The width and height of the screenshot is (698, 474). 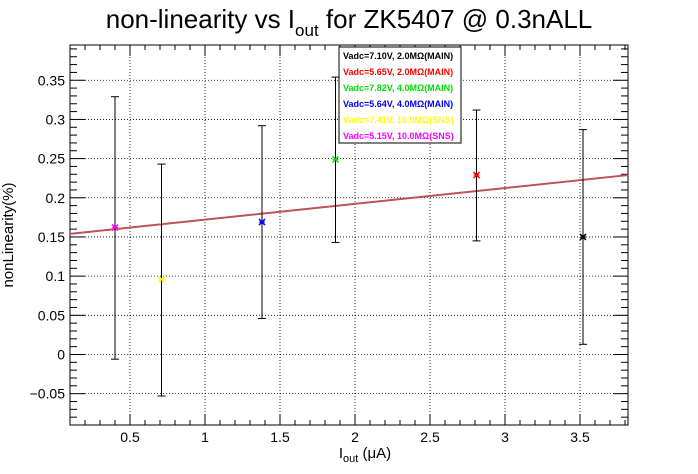 I want to click on y-tick-label: −0.05, so click(x=48, y=394).